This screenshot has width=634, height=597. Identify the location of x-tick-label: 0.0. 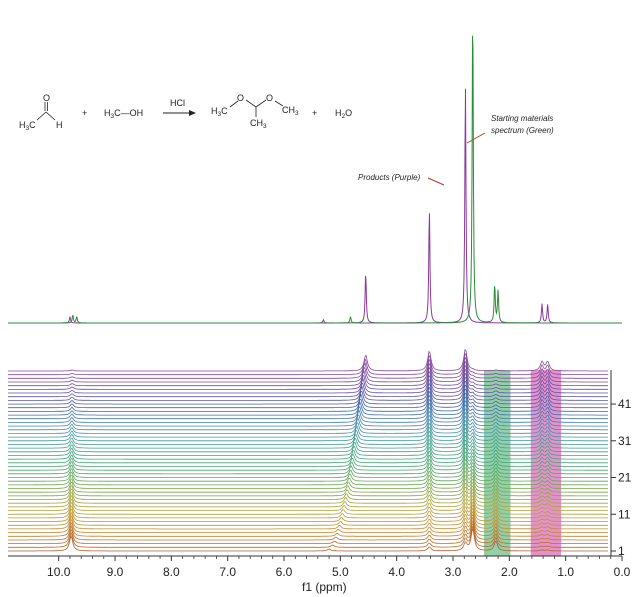
(622, 572).